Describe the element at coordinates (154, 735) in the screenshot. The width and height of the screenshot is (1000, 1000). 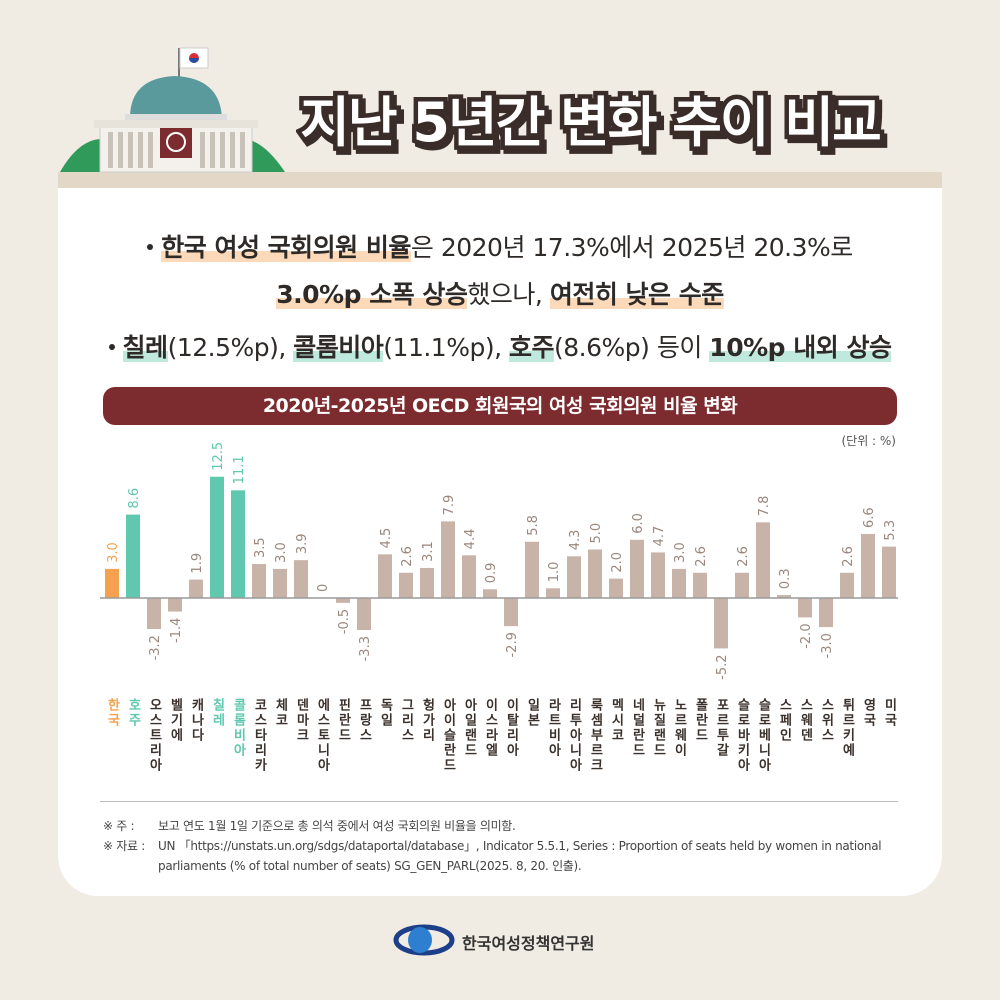
I see `x-tick-label: 오스트리아` at that location.